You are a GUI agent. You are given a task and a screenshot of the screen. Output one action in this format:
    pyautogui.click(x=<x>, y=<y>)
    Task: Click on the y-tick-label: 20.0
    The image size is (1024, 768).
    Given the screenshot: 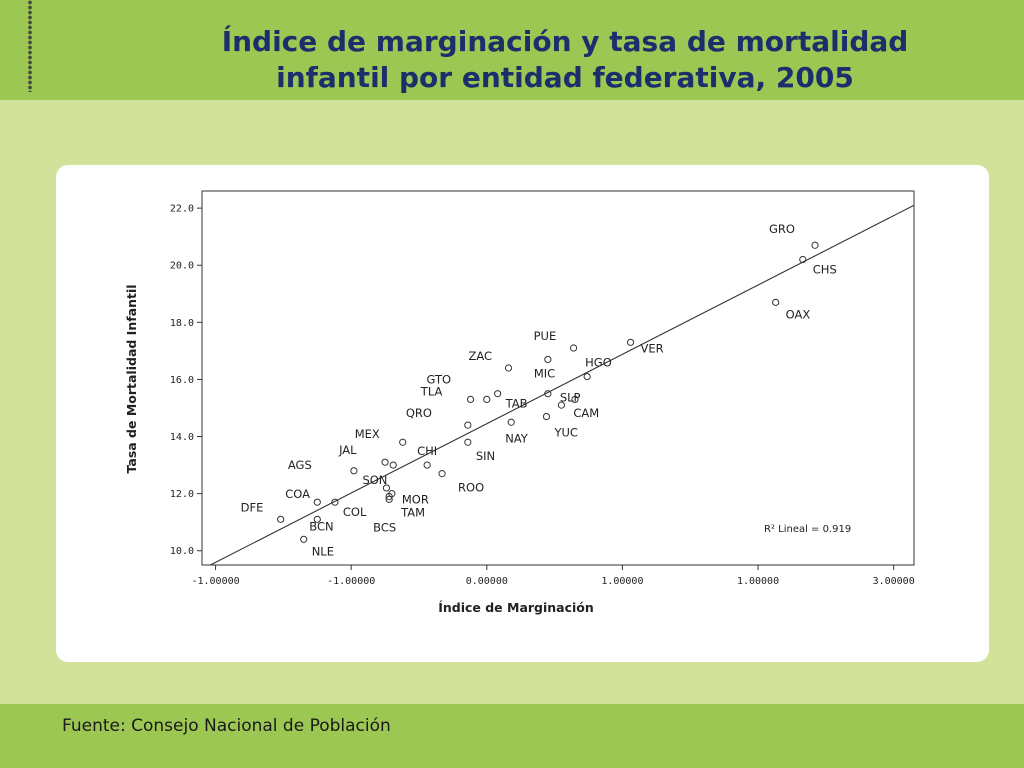 What is the action you would take?
    pyautogui.click(x=182, y=266)
    